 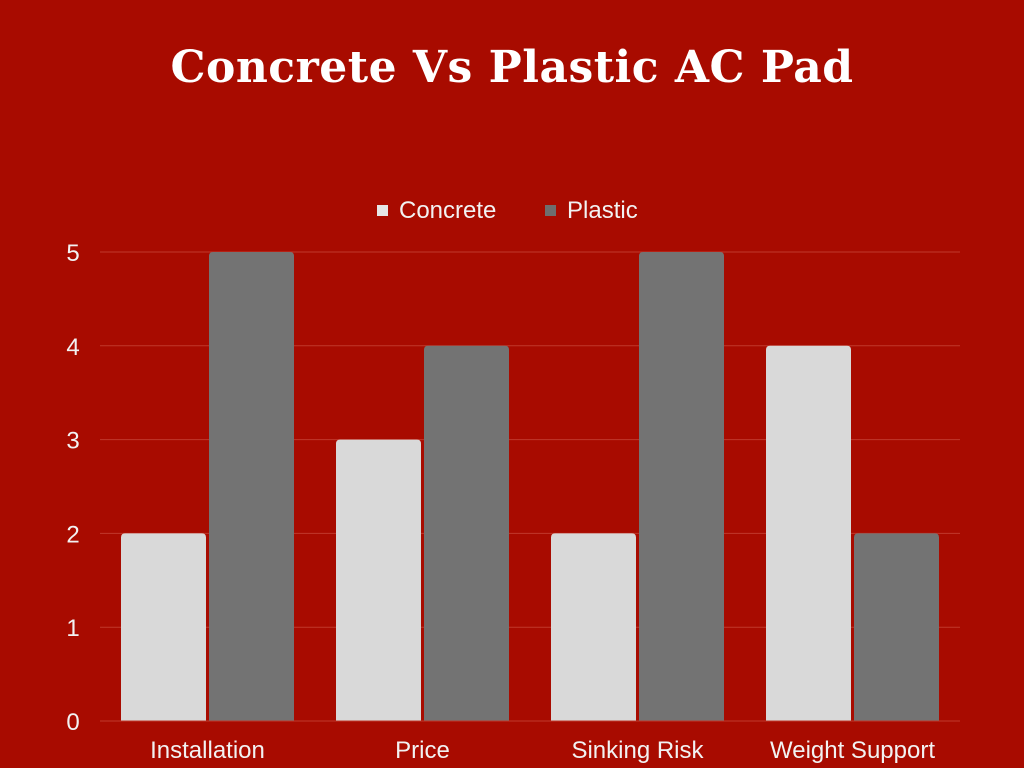 What do you see at coordinates (808, 533) in the screenshot?
I see `bar-concrete-weight-support` at bounding box center [808, 533].